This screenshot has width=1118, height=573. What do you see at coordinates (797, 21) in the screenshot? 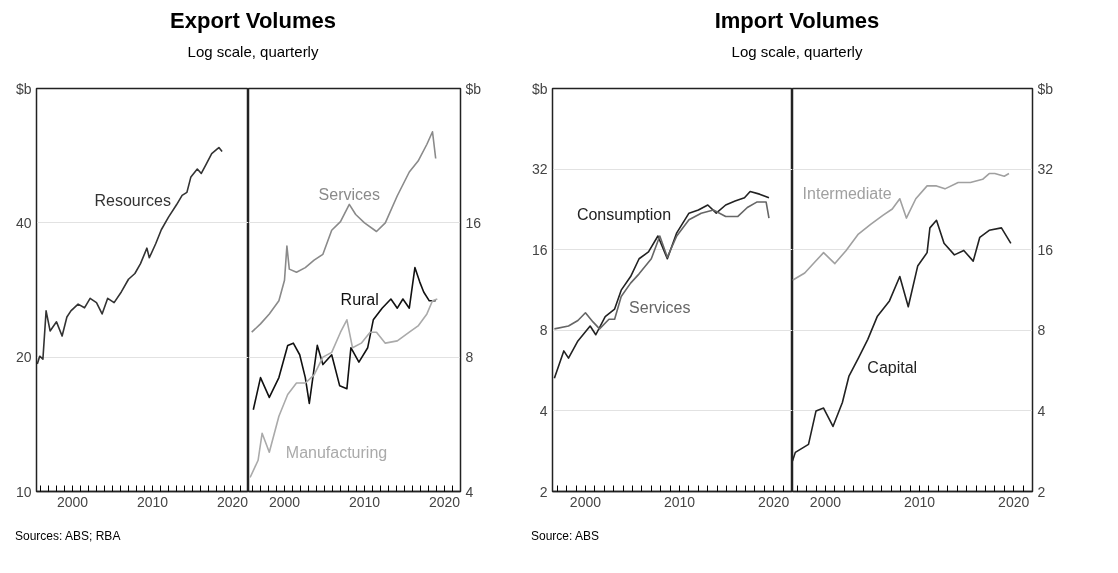
I see `chart-title: Import Volumes` at bounding box center [797, 21].